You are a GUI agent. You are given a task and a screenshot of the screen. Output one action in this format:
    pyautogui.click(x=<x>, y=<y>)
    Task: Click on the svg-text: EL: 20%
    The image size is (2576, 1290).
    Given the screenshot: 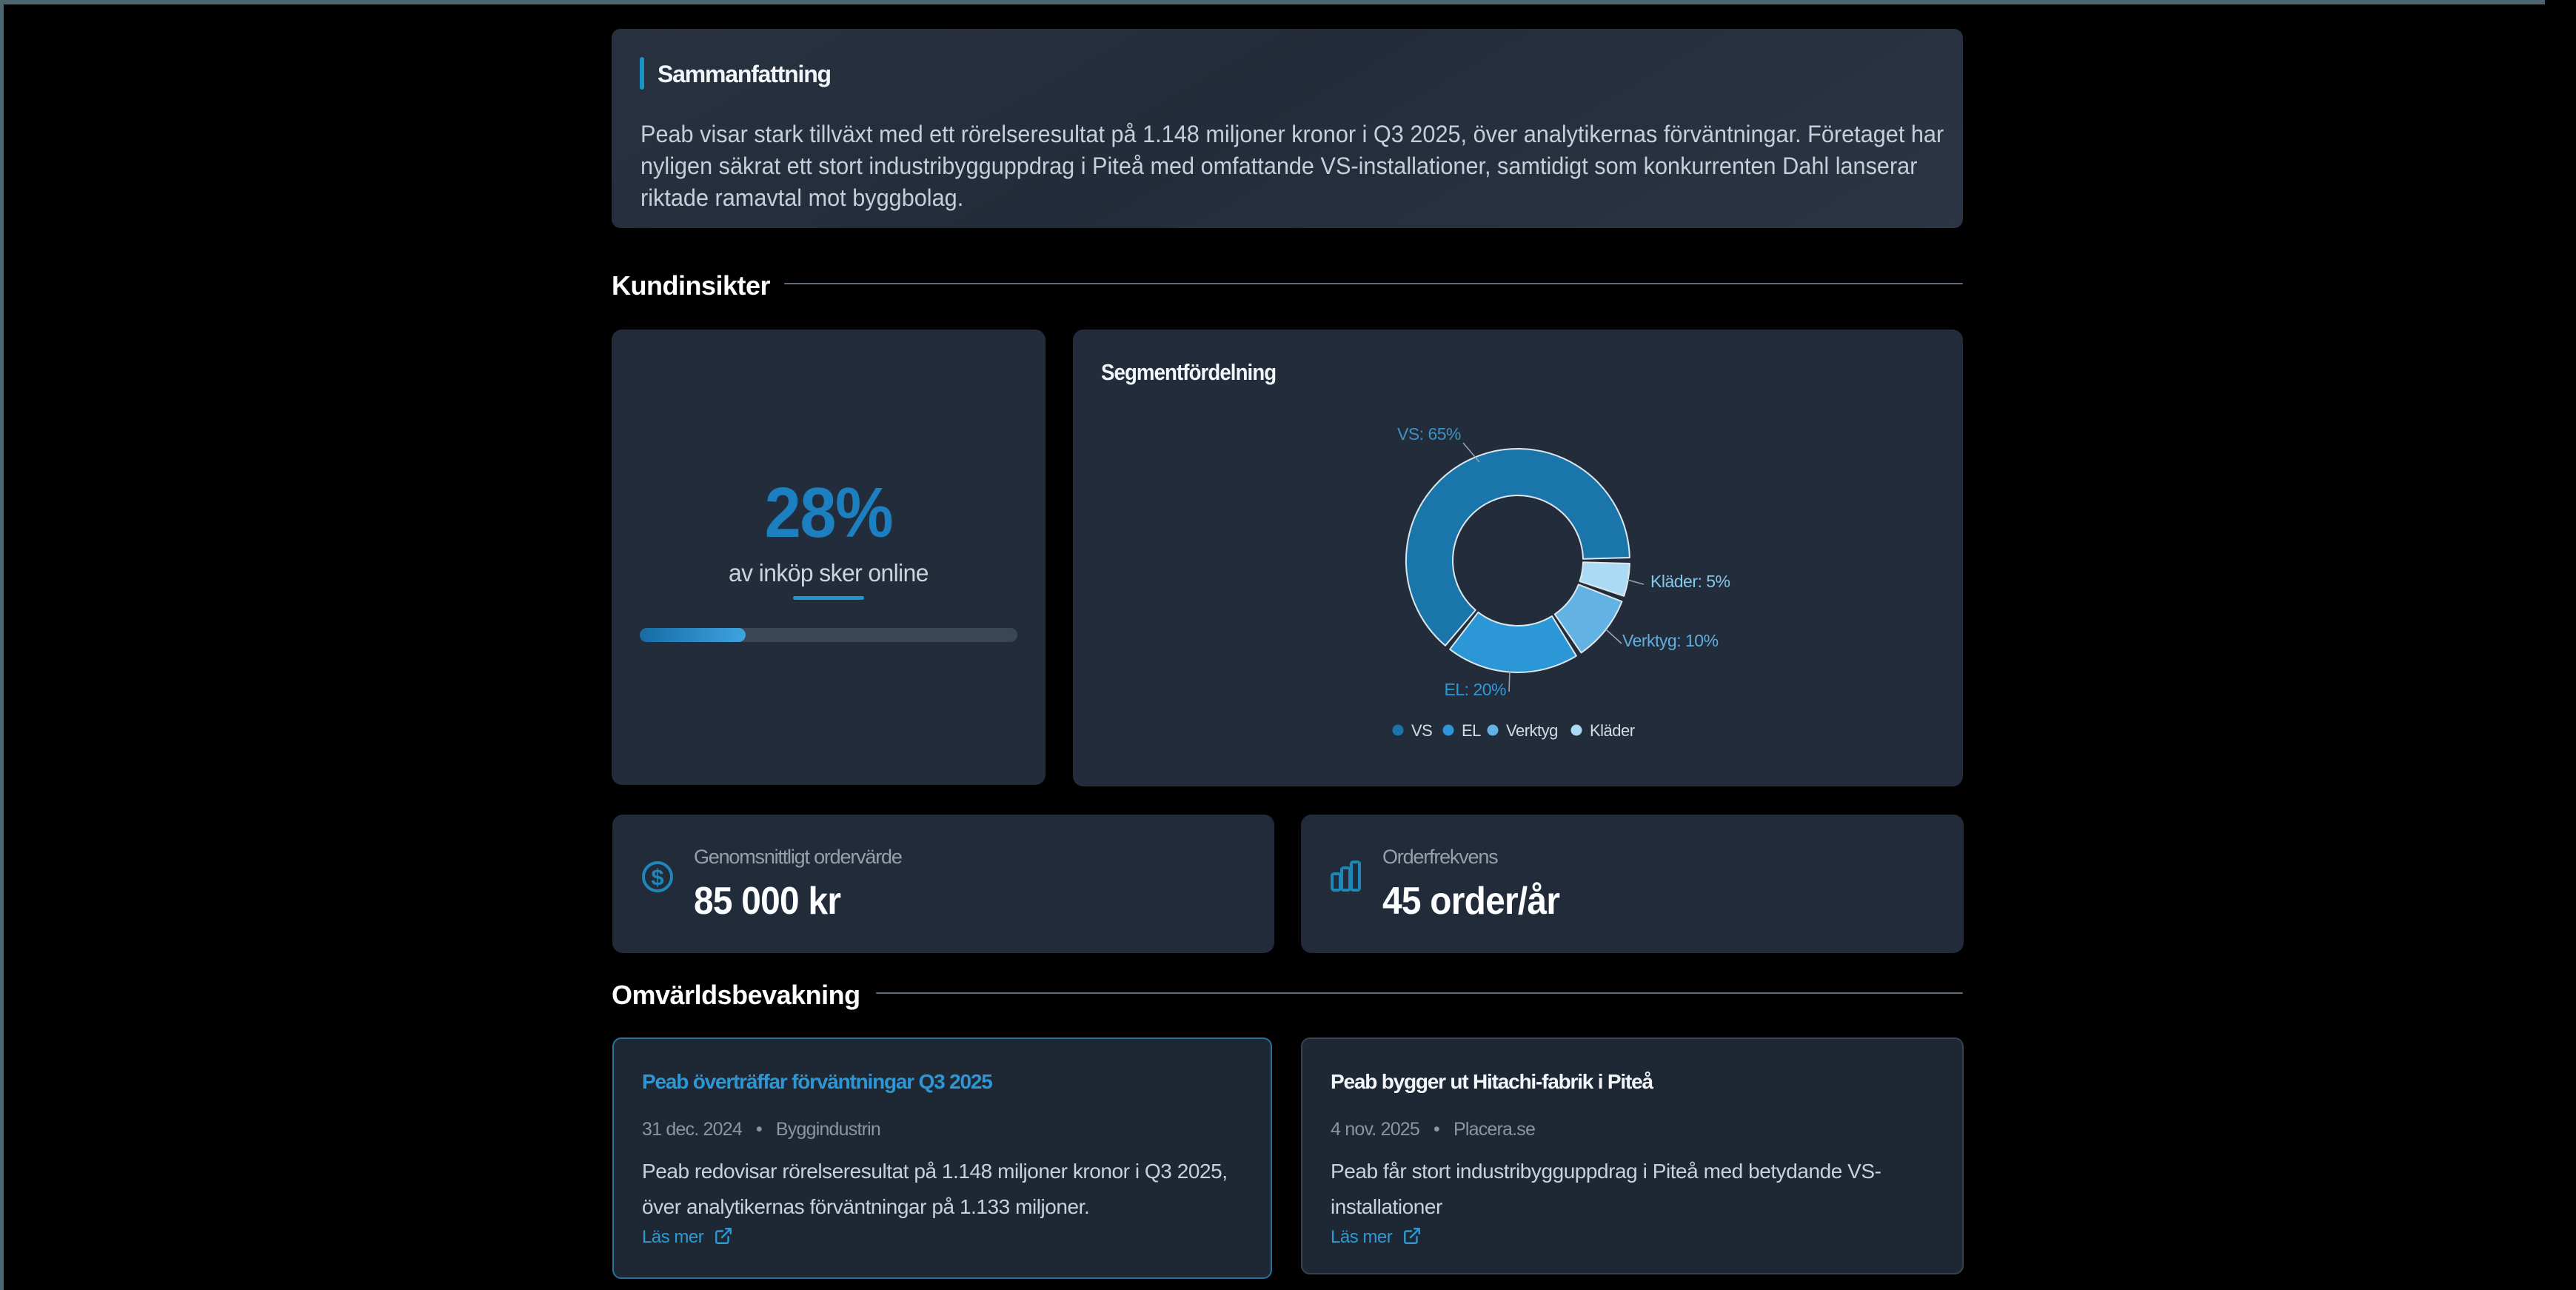 What is the action you would take?
    pyautogui.click(x=1475, y=689)
    